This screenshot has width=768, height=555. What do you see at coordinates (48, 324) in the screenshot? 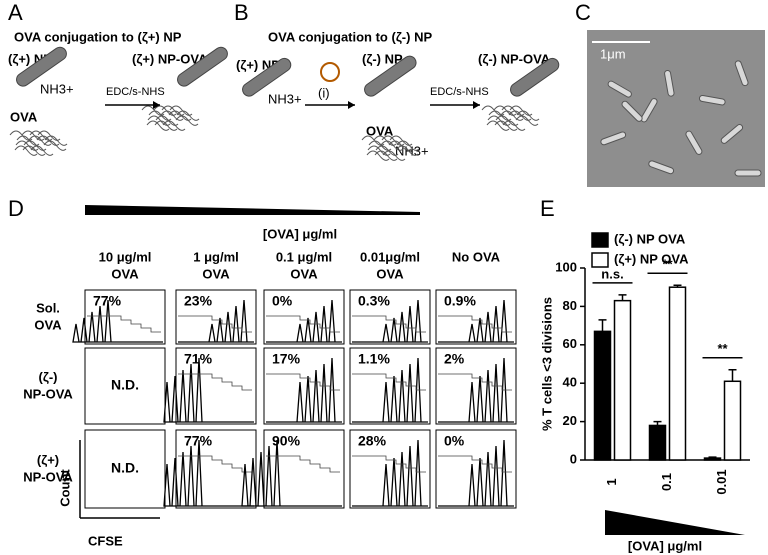
I see `row-label: OVA` at bounding box center [48, 324].